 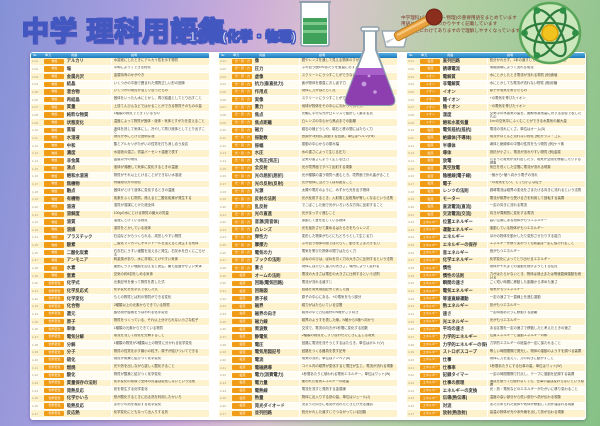 What do you see at coordinates (464, 69) in the screenshot?
I see `term-name: 誘導電流` at bounding box center [464, 69].